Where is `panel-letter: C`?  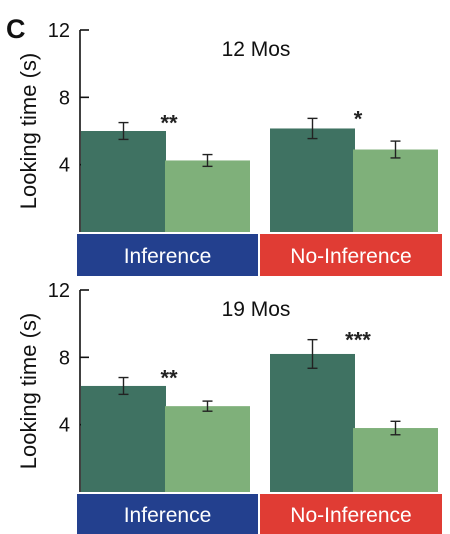
panel-letter: C is located at coordinates (16, 29).